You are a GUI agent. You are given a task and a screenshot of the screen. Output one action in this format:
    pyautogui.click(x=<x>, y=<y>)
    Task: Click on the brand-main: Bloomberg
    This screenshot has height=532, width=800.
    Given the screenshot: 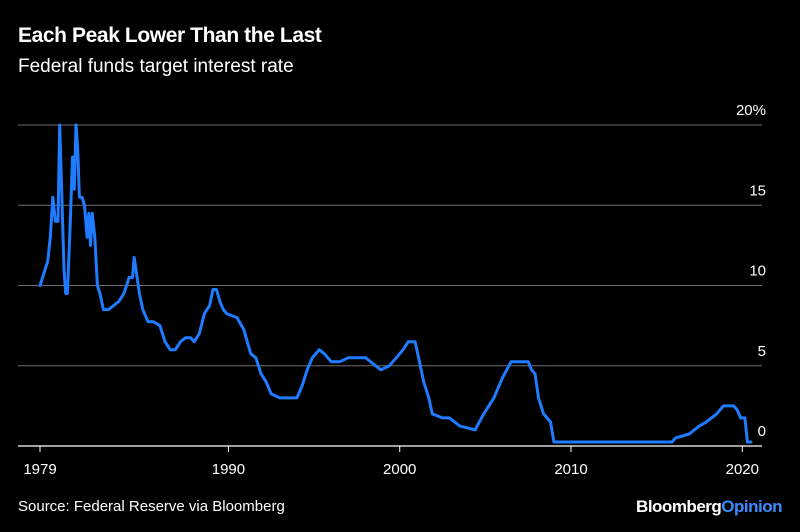 What is the action you would take?
    pyautogui.click(x=679, y=506)
    